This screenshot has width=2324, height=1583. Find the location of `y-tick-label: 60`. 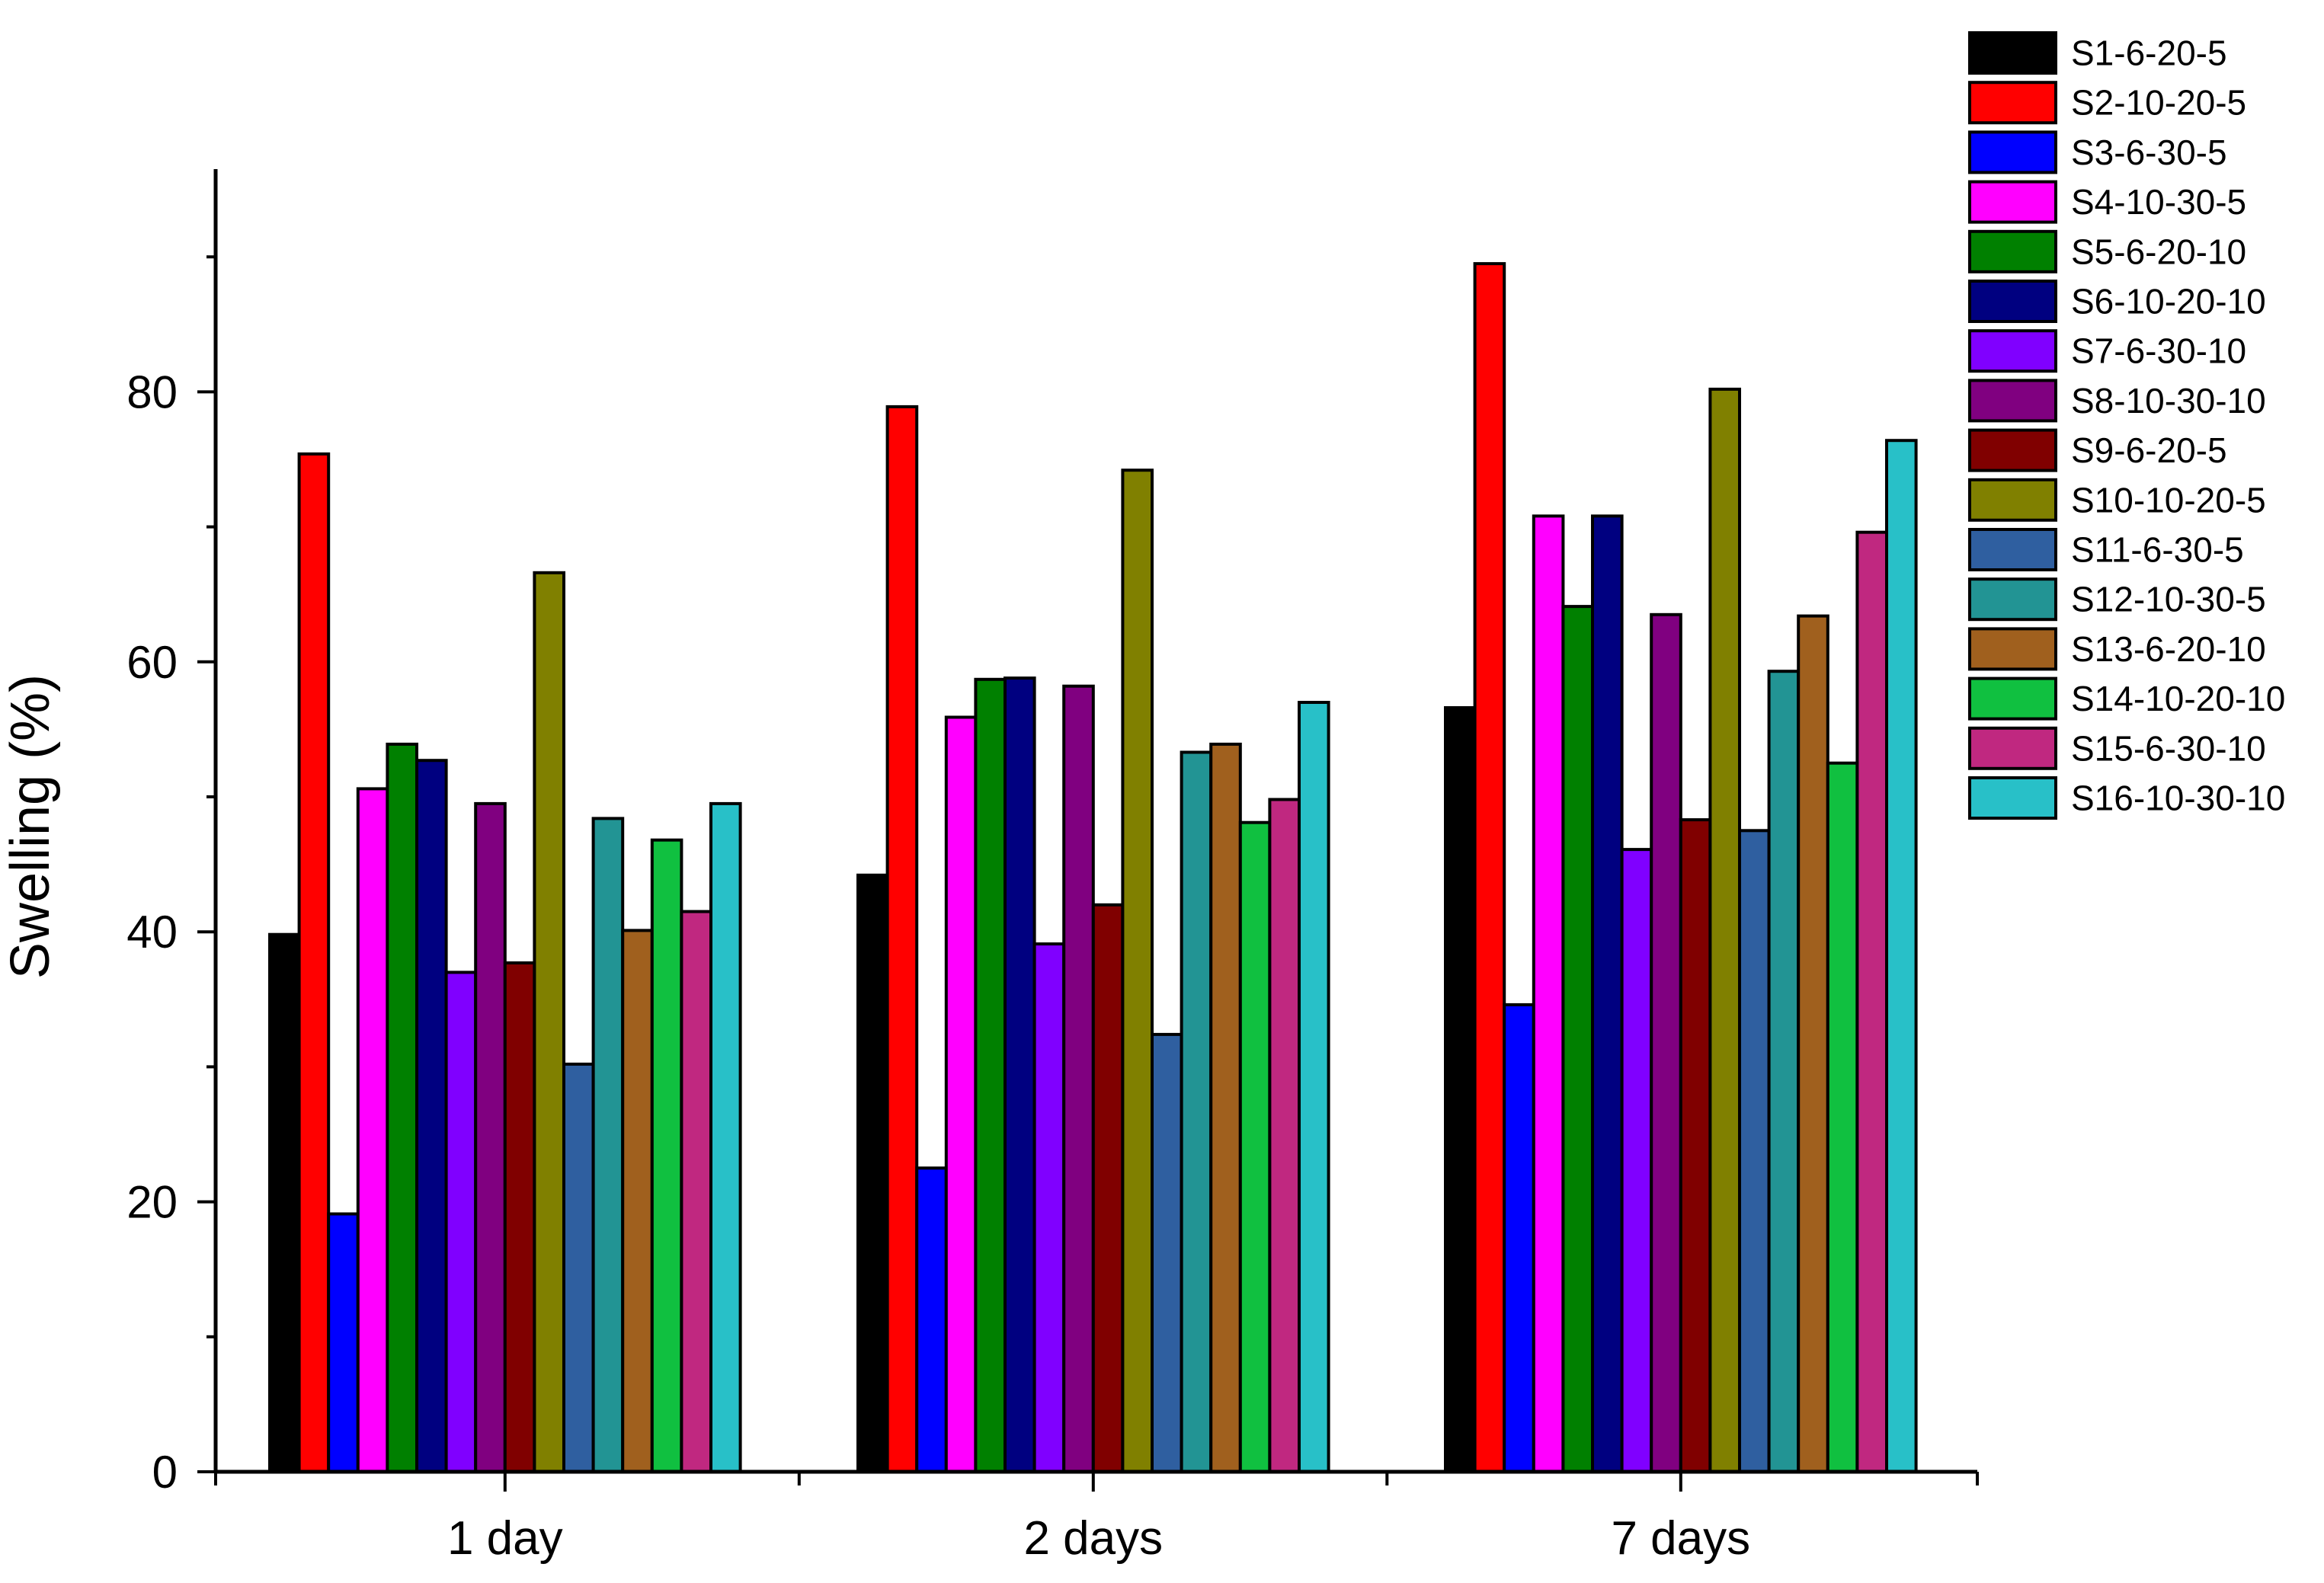

y-tick-label: 60 is located at coordinates (152, 663).